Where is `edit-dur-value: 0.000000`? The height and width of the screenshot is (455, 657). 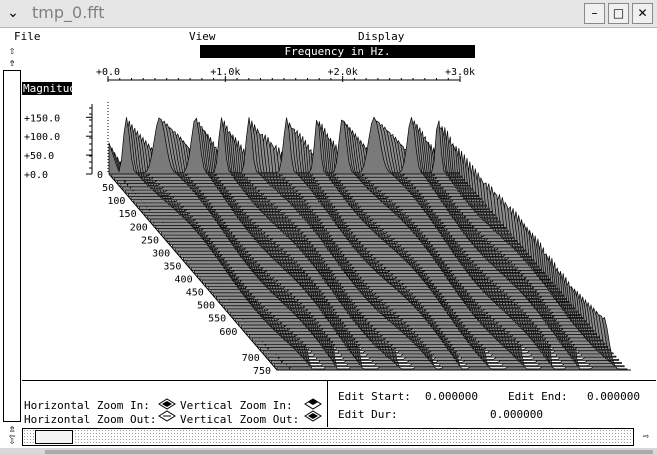 edit-dur-value: 0.000000 is located at coordinates (516, 414).